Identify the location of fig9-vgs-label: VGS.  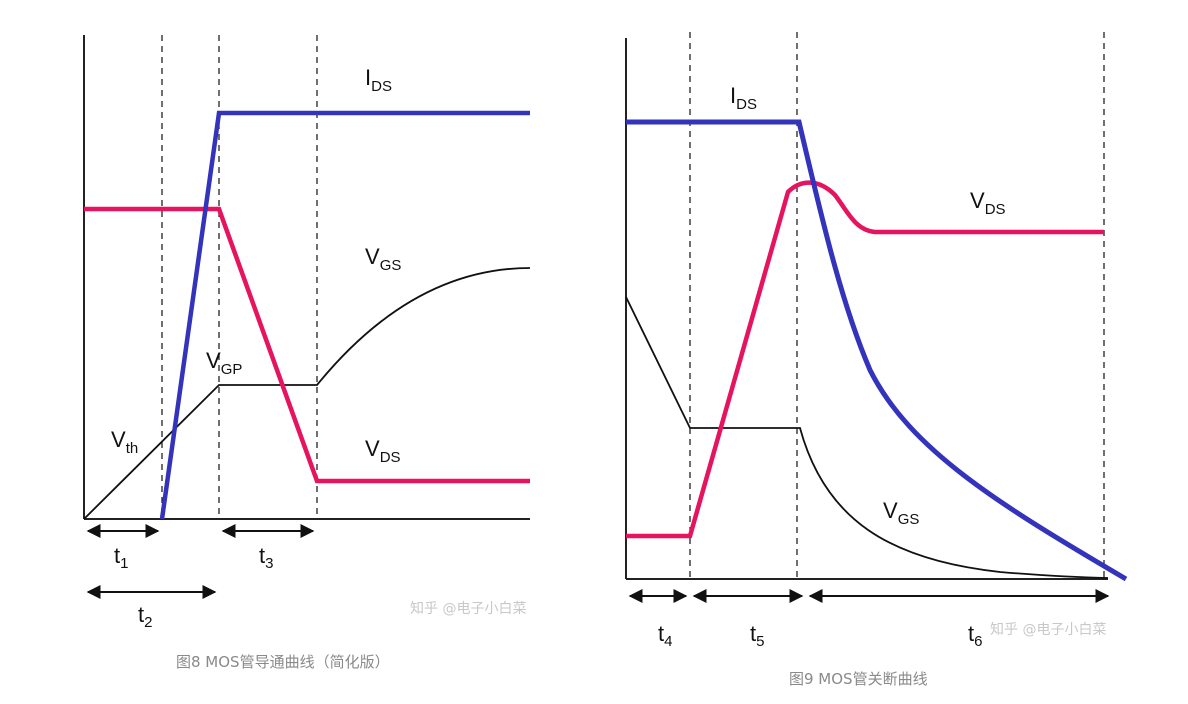
(901, 513).